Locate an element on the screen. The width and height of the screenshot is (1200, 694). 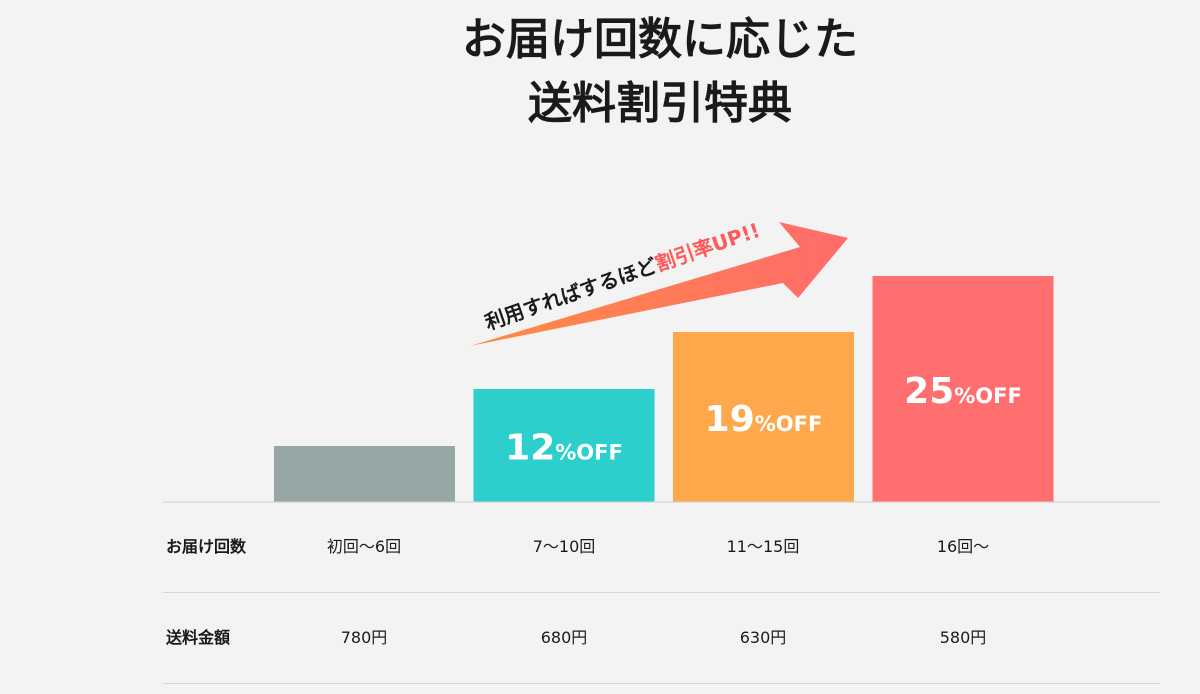
table-cell: 780円 is located at coordinates (364, 637).